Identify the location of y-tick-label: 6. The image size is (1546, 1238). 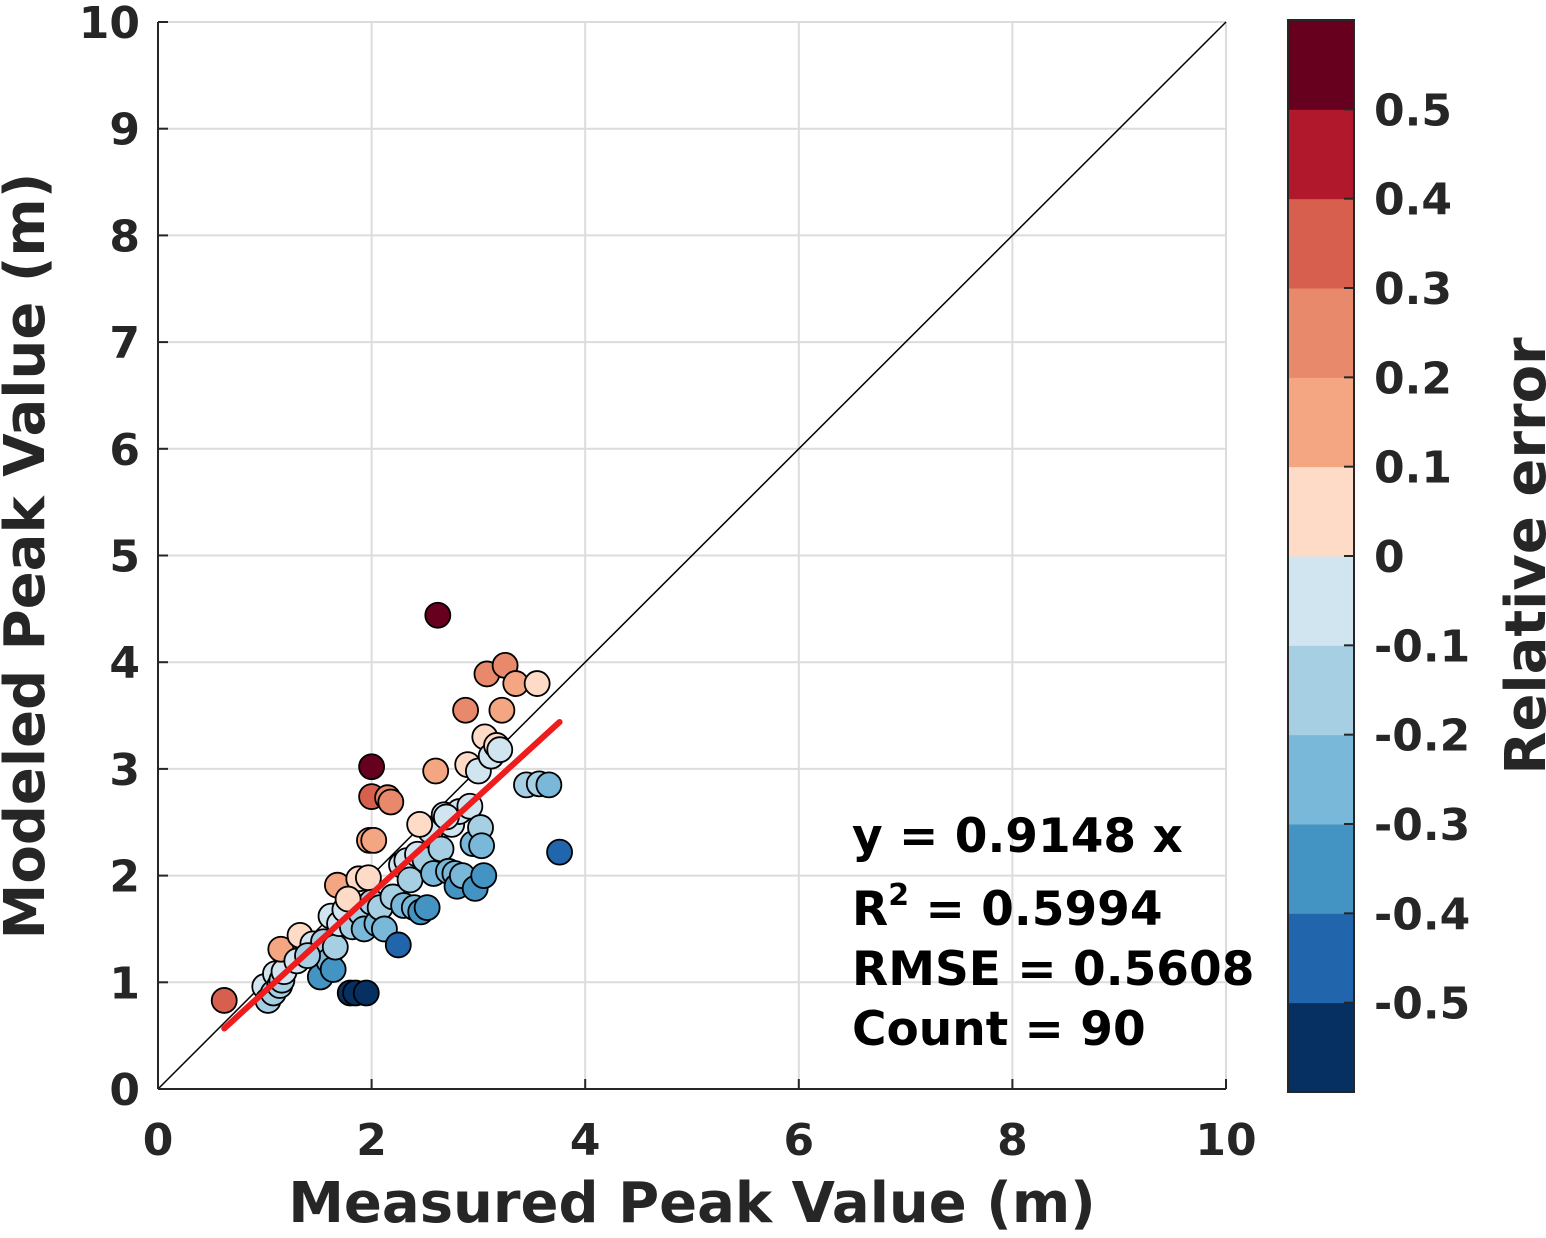
(124, 450).